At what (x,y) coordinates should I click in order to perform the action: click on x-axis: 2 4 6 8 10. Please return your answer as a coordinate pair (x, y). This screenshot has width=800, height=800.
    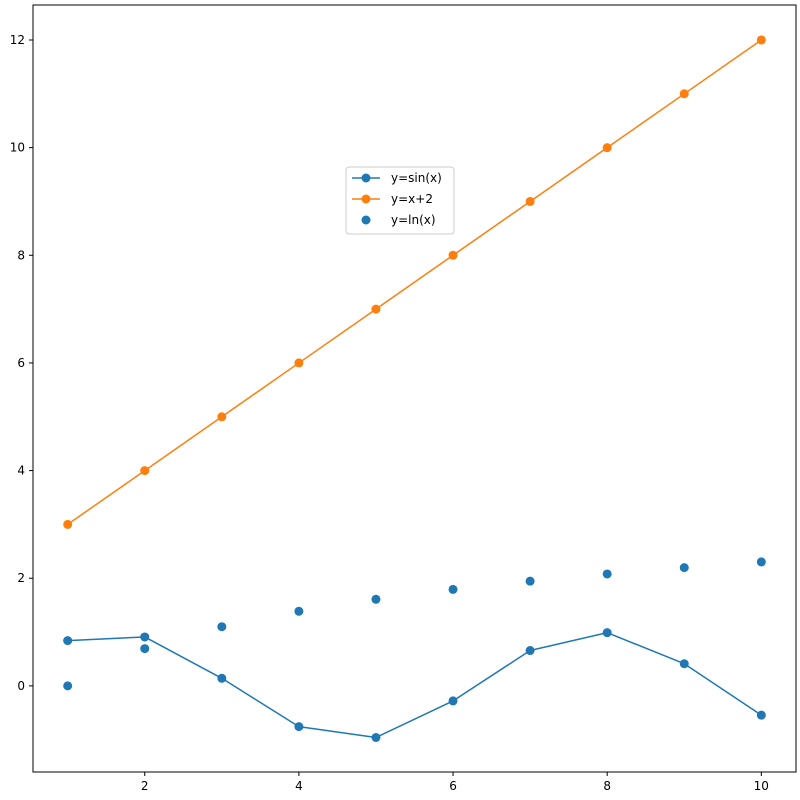
    Looking at the image, I should click on (455, 782).